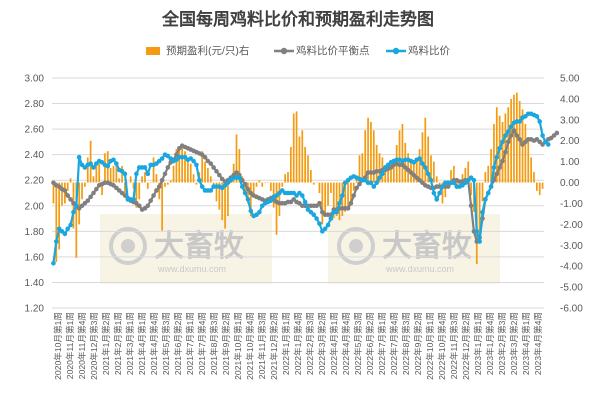 Image resolution: width=596 pixels, height=414 pixels. I want to click on x-tick-label: 2022年1月第1周, so click(285, 343).